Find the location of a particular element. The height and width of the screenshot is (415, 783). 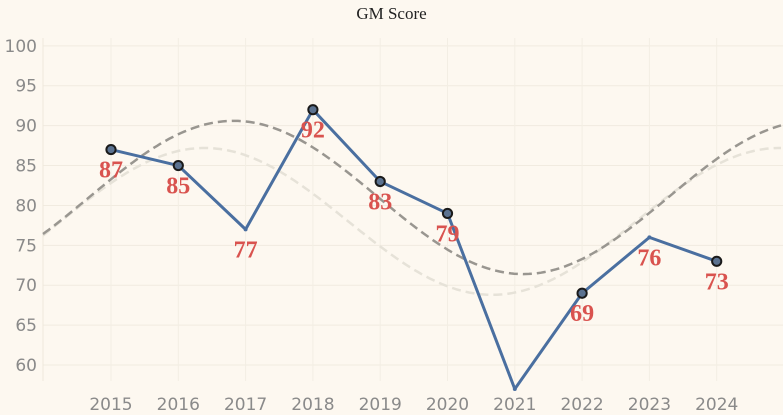

y-tick-label: 100 is located at coordinates (21, 47).